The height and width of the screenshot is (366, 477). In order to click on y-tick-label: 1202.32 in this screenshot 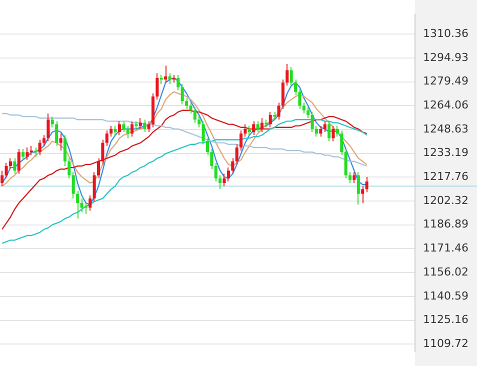, I will do `click(445, 200)`.